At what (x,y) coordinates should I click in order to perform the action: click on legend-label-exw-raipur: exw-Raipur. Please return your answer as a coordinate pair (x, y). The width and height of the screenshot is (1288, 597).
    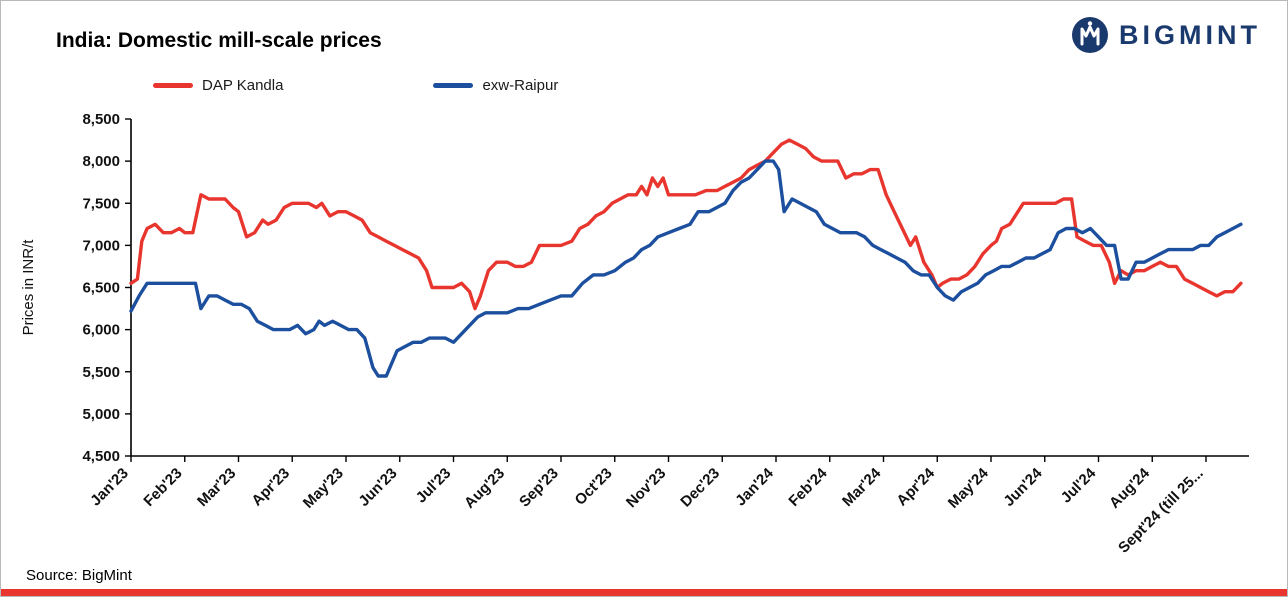
    Looking at the image, I should click on (520, 85).